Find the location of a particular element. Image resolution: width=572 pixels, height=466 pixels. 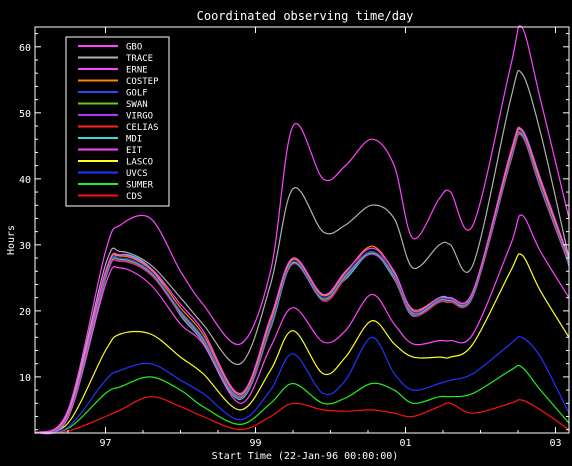

y-tick-label: 40 is located at coordinates (25, 180).